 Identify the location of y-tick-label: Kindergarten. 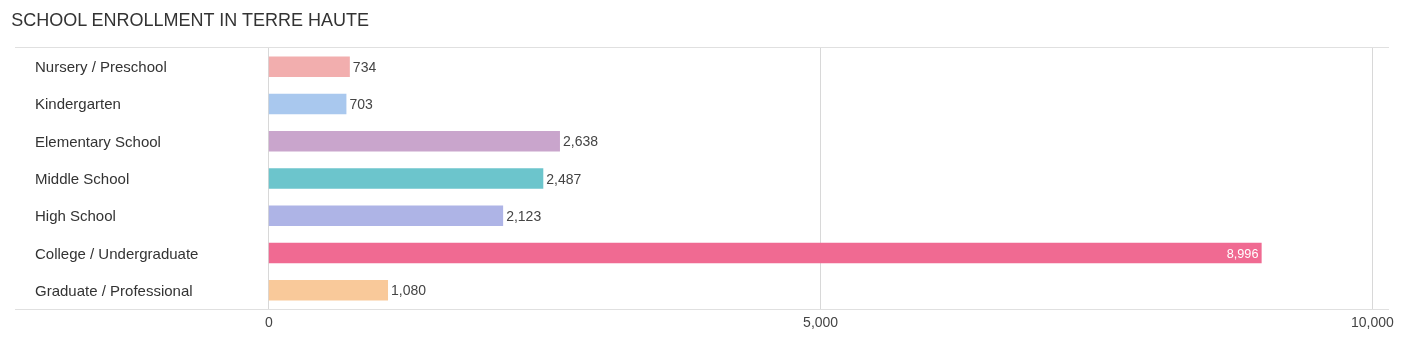
(78, 103).